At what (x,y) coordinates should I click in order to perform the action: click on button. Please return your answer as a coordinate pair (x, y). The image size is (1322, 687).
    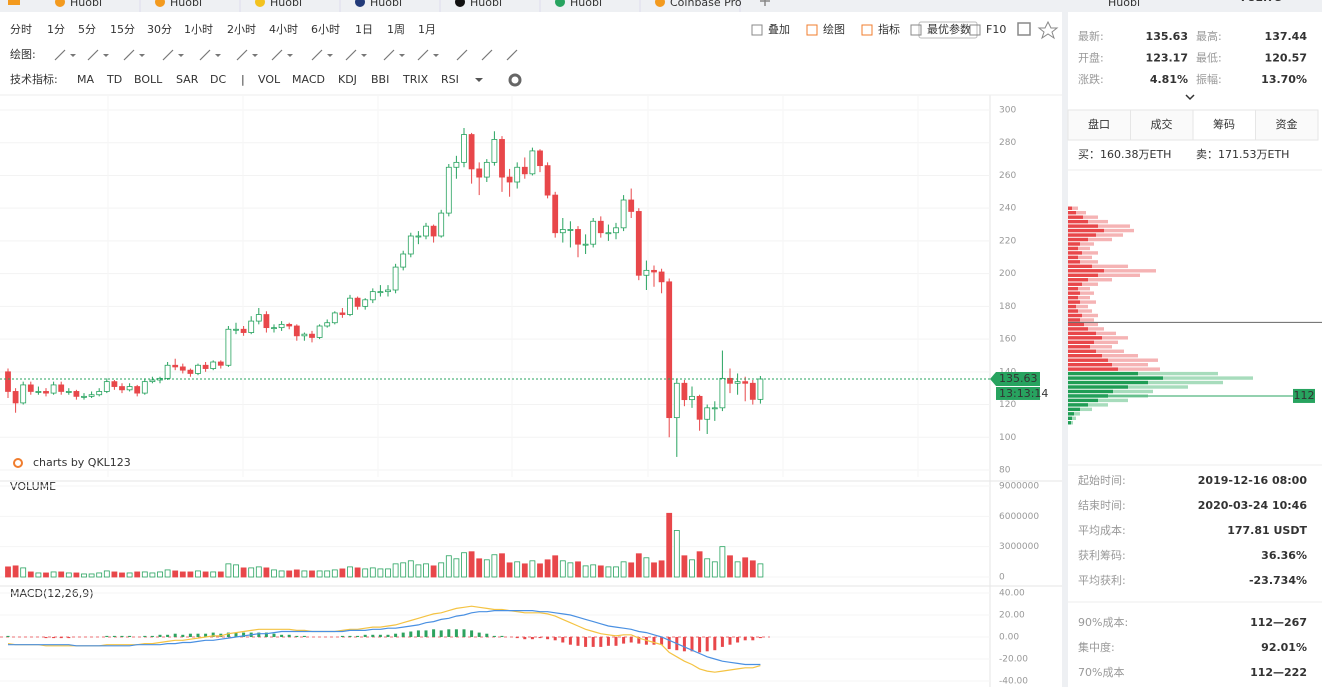
    Looking at the image, I should click on (948, 30).